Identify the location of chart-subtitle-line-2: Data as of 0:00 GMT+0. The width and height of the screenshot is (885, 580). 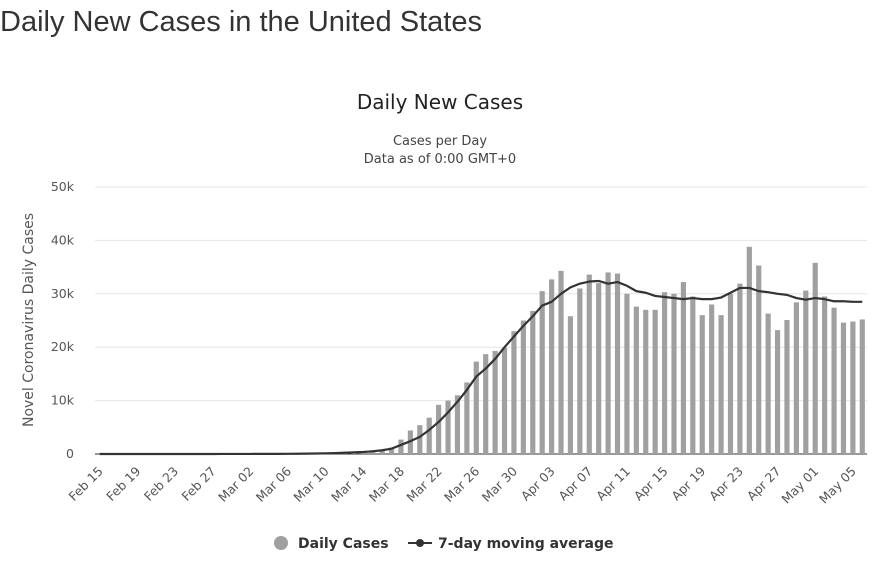
(440, 159).